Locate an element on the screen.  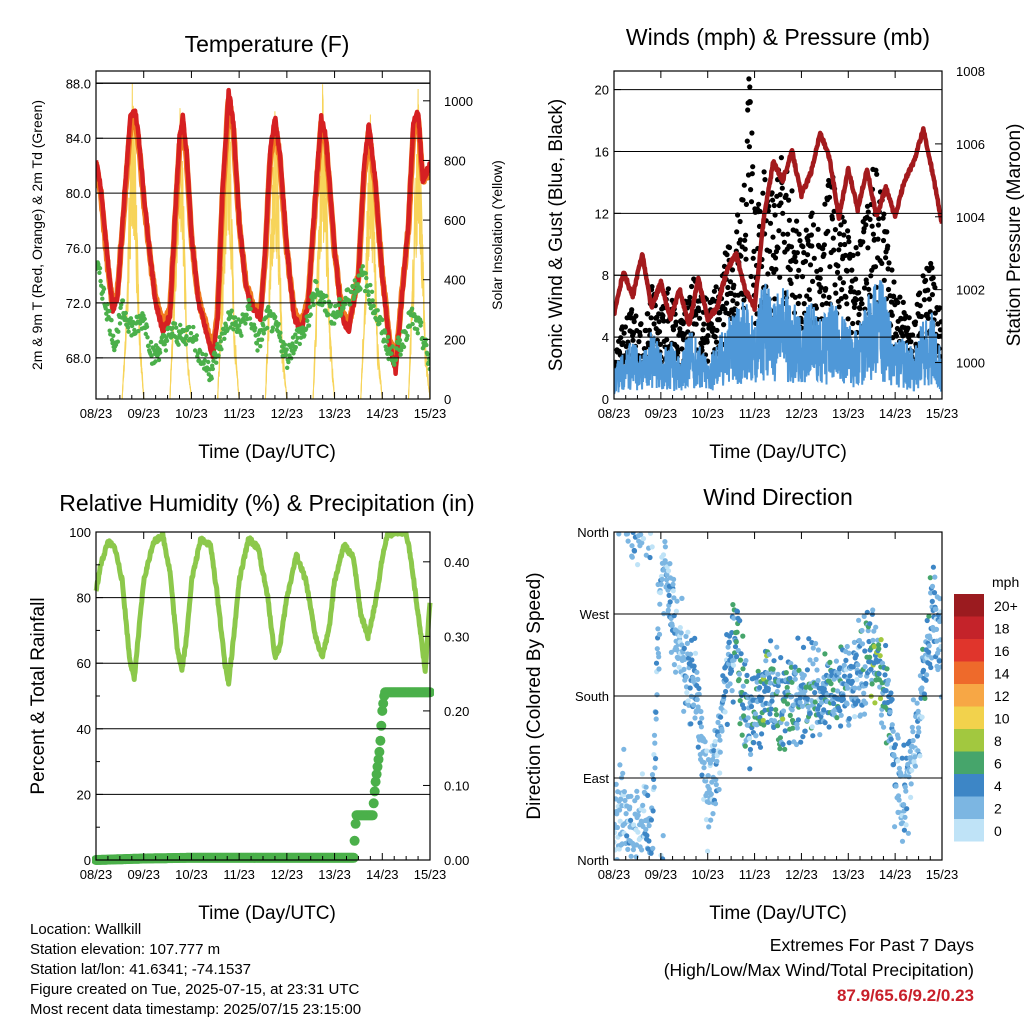
y-tick-label: 88.0 is located at coordinates (78, 83).